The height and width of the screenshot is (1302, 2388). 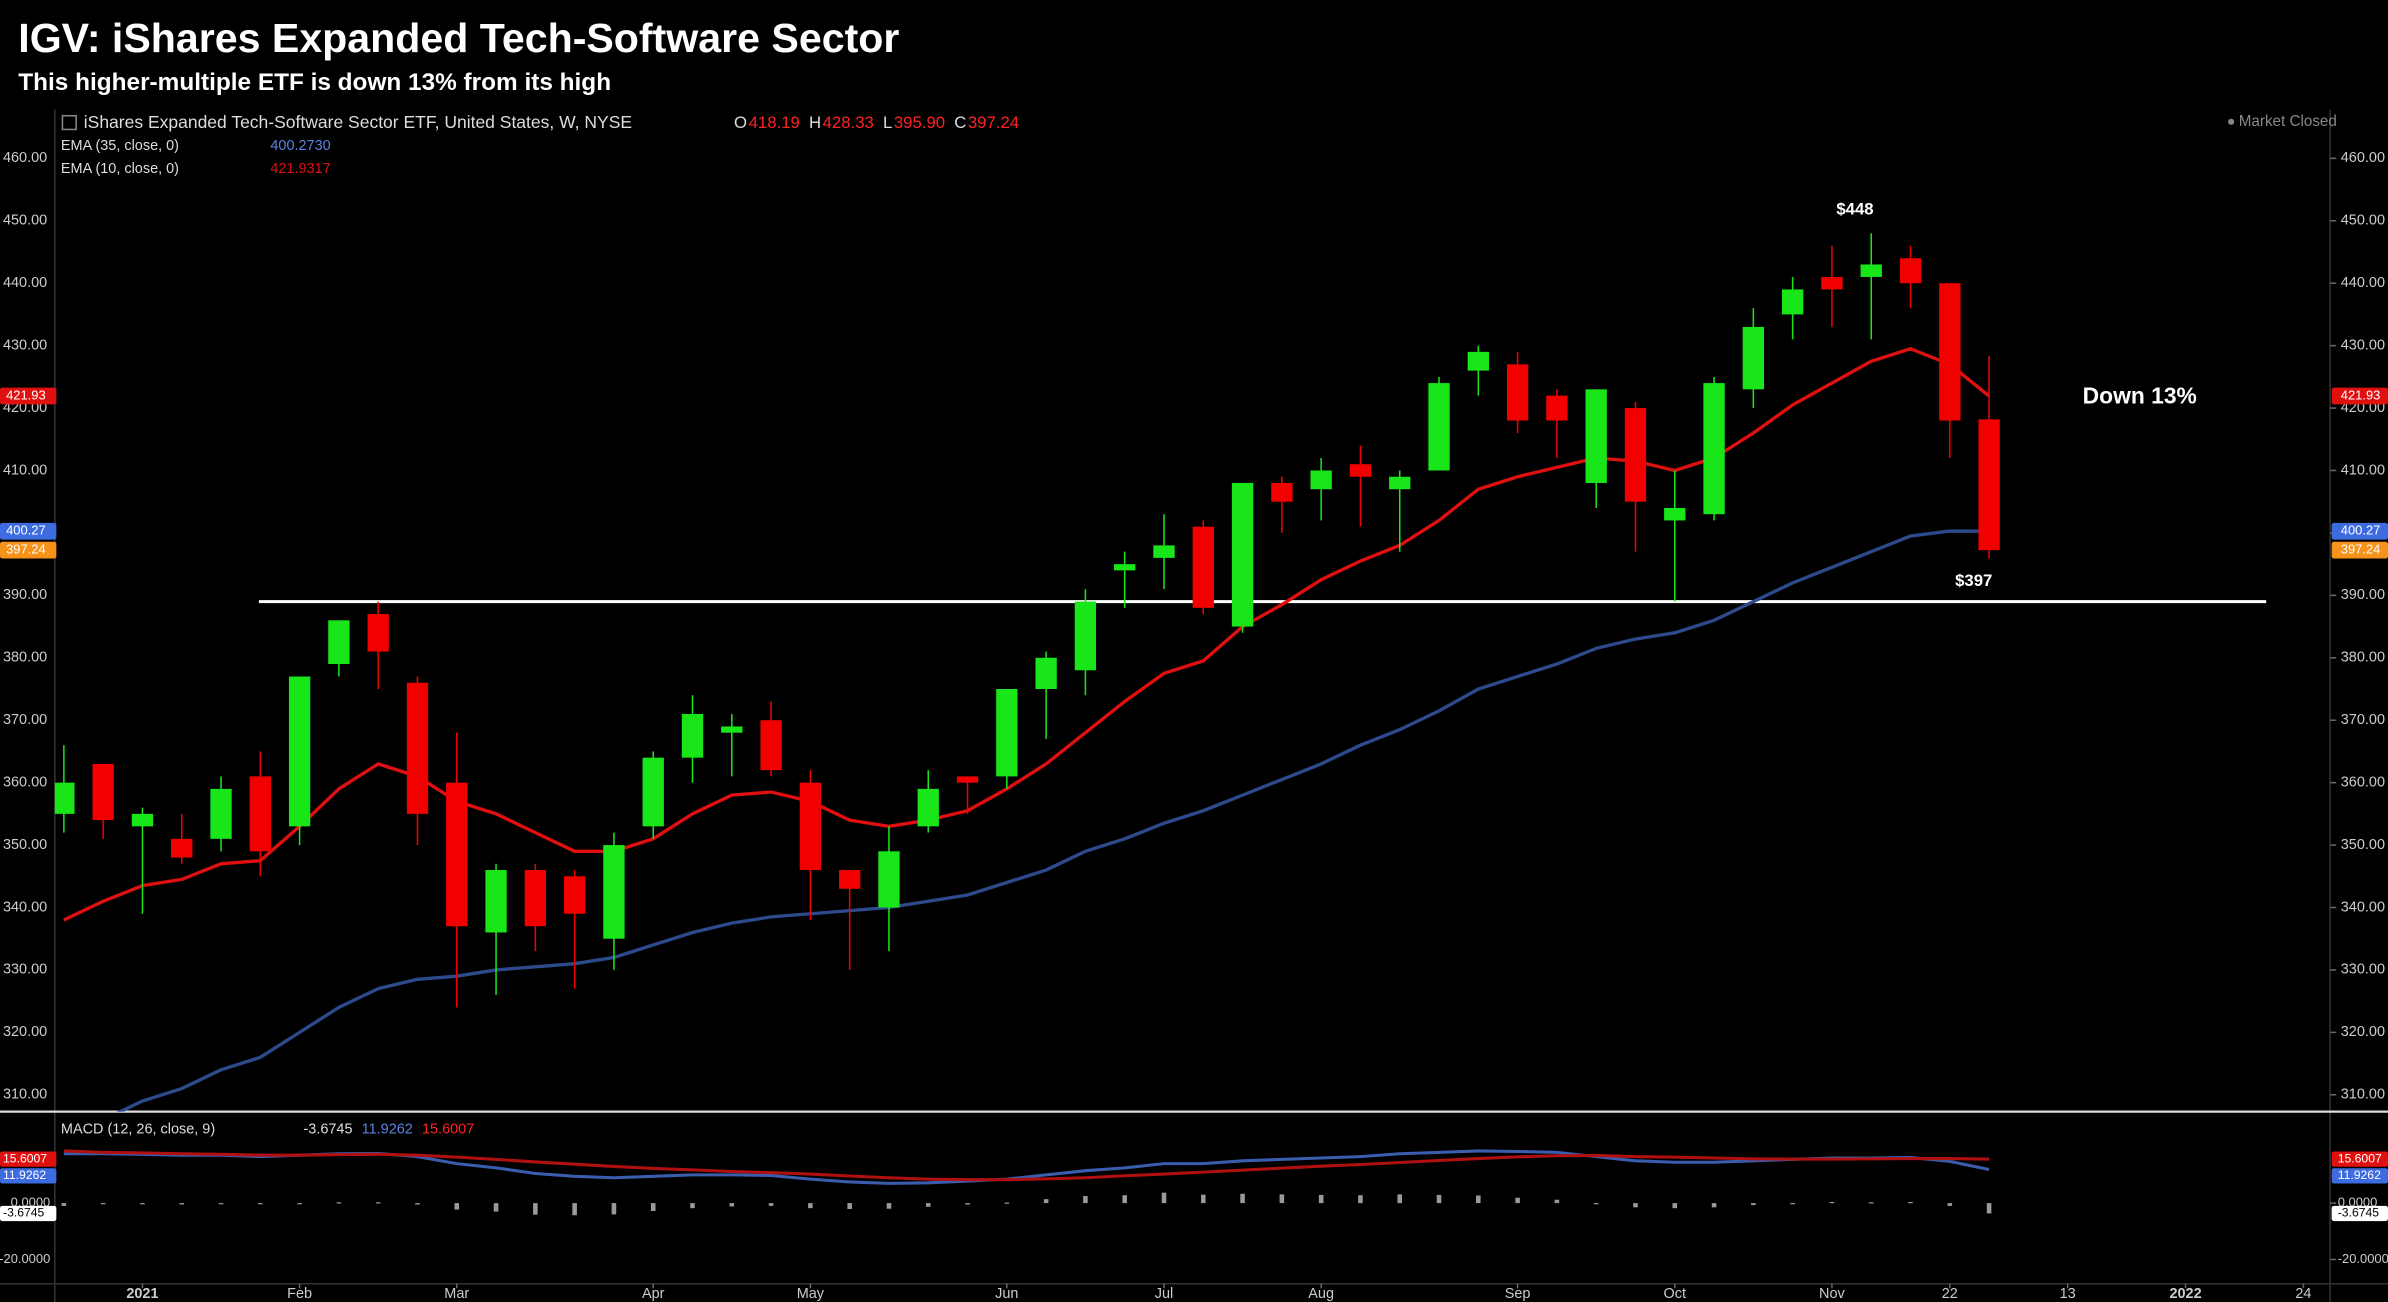 I want to click on y-tick-label: 410.00, so click(x=25, y=470).